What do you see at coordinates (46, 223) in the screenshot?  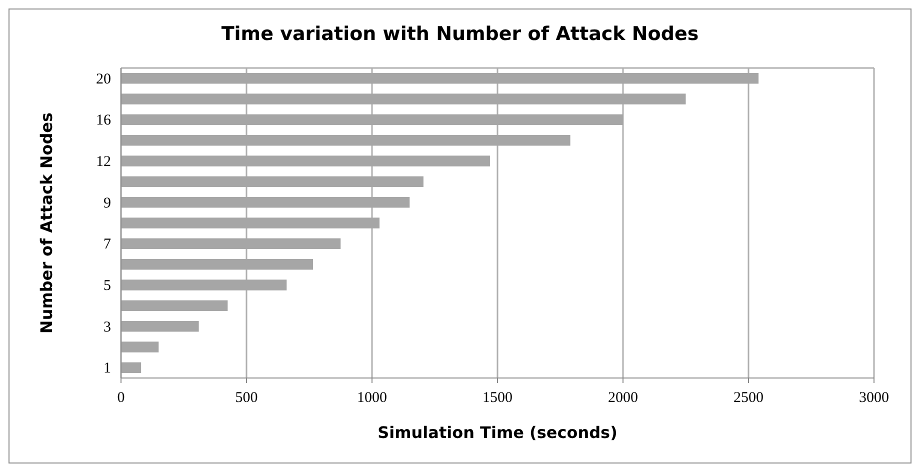 I see `y-axis-title: Number of Attack Nodes` at bounding box center [46, 223].